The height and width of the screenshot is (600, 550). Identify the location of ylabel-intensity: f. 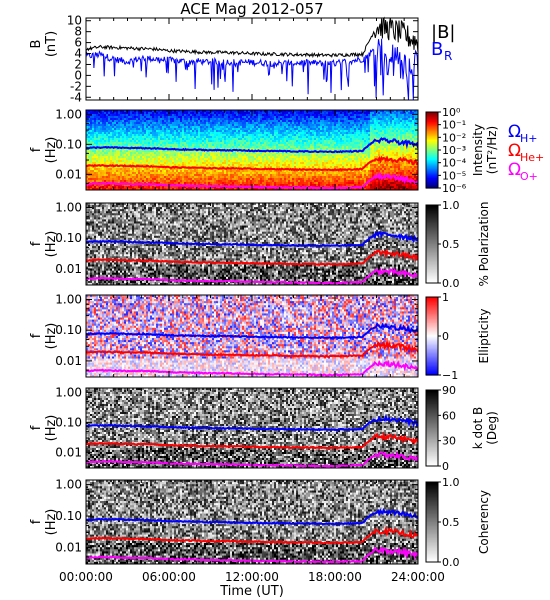
(36, 149).